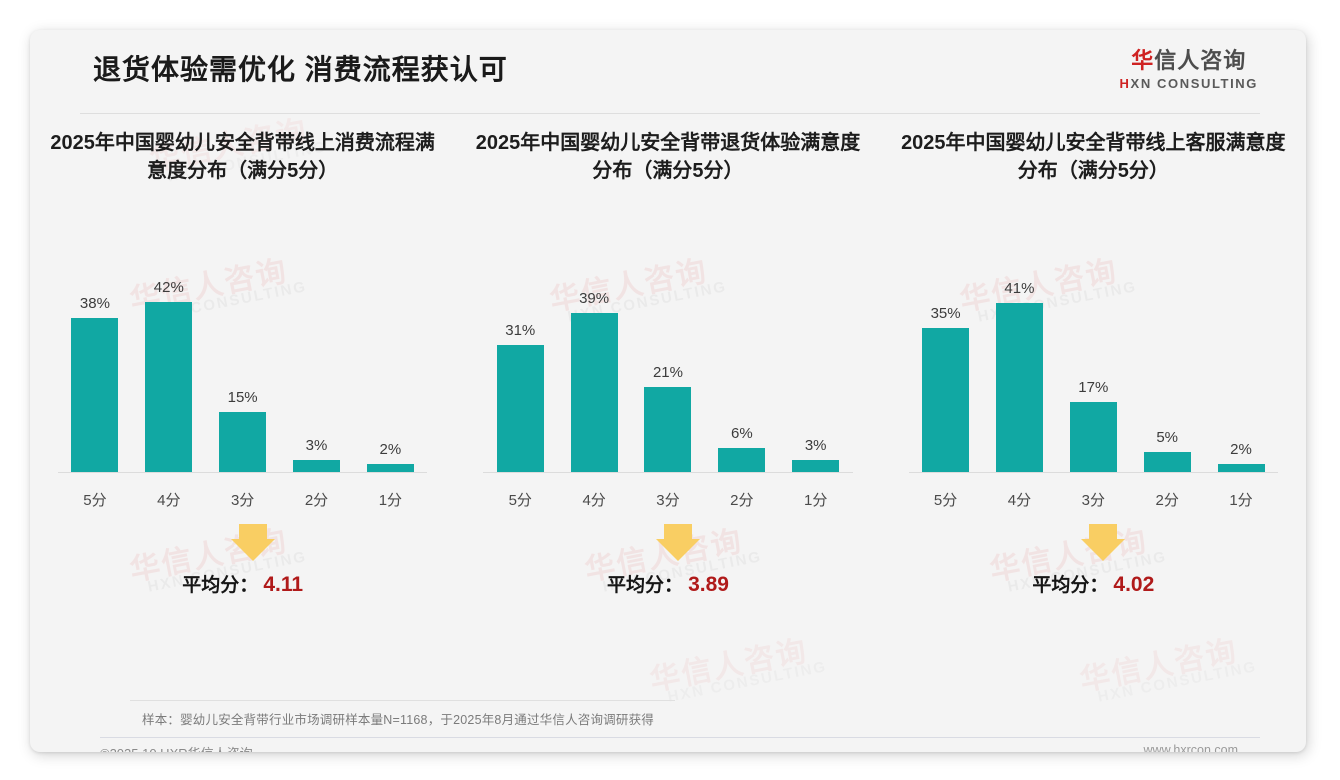 This screenshot has width=1340, height=780. What do you see at coordinates (1093, 387) in the screenshot?
I see `bar-value-label: 17%` at bounding box center [1093, 387].